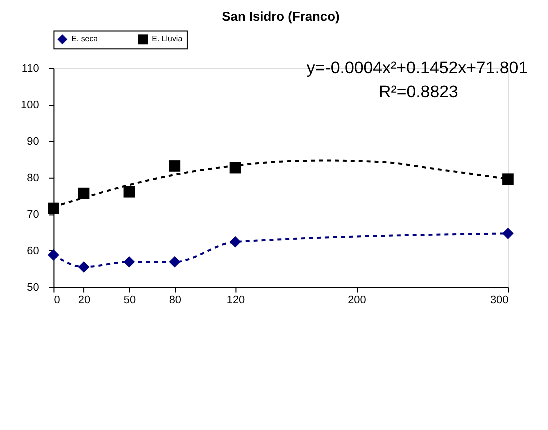 The height and width of the screenshot is (430, 548). I want to click on y-tick-label: 70, so click(33, 214).